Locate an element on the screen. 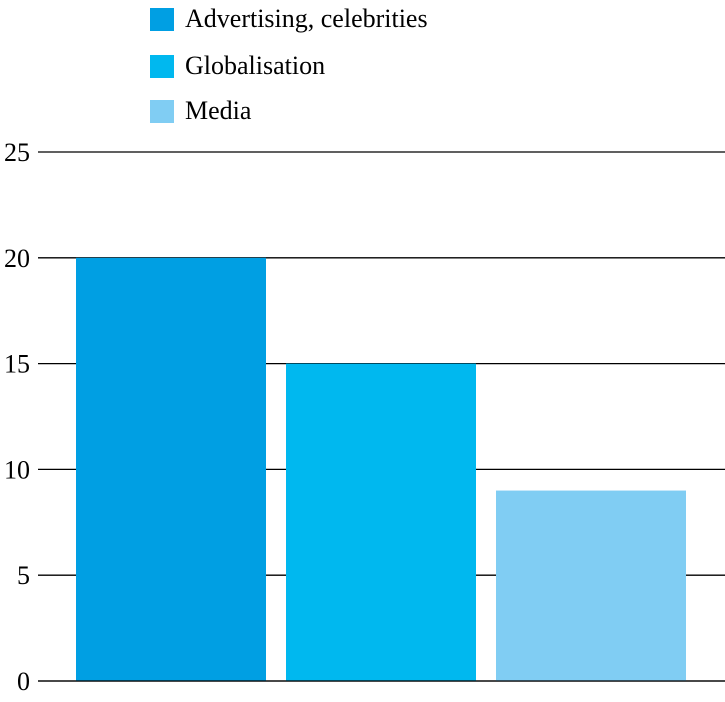 The image size is (725, 702). y-tick-label: 10 is located at coordinates (17, 469).